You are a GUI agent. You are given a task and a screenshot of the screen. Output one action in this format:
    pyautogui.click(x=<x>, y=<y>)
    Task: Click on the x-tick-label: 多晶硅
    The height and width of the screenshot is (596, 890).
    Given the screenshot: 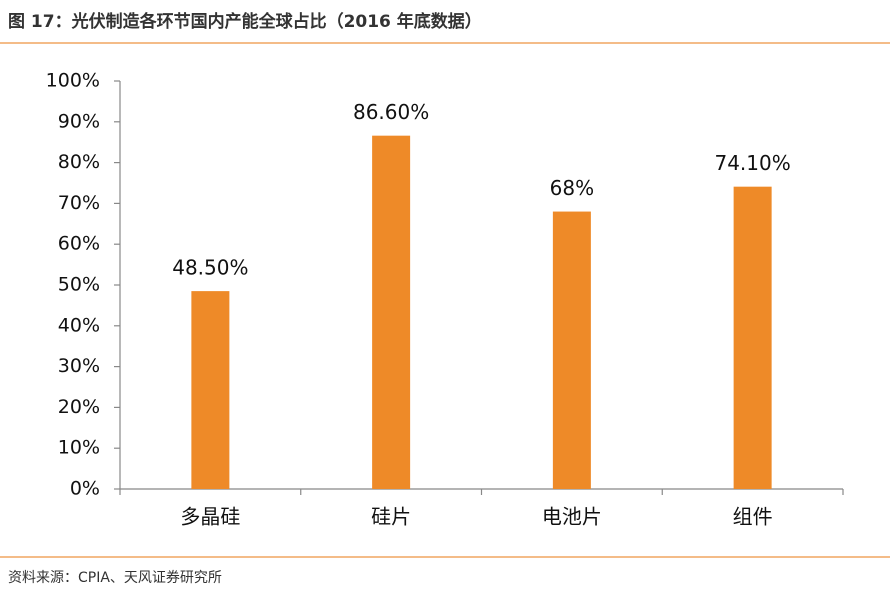 What is the action you would take?
    pyautogui.click(x=210, y=517)
    